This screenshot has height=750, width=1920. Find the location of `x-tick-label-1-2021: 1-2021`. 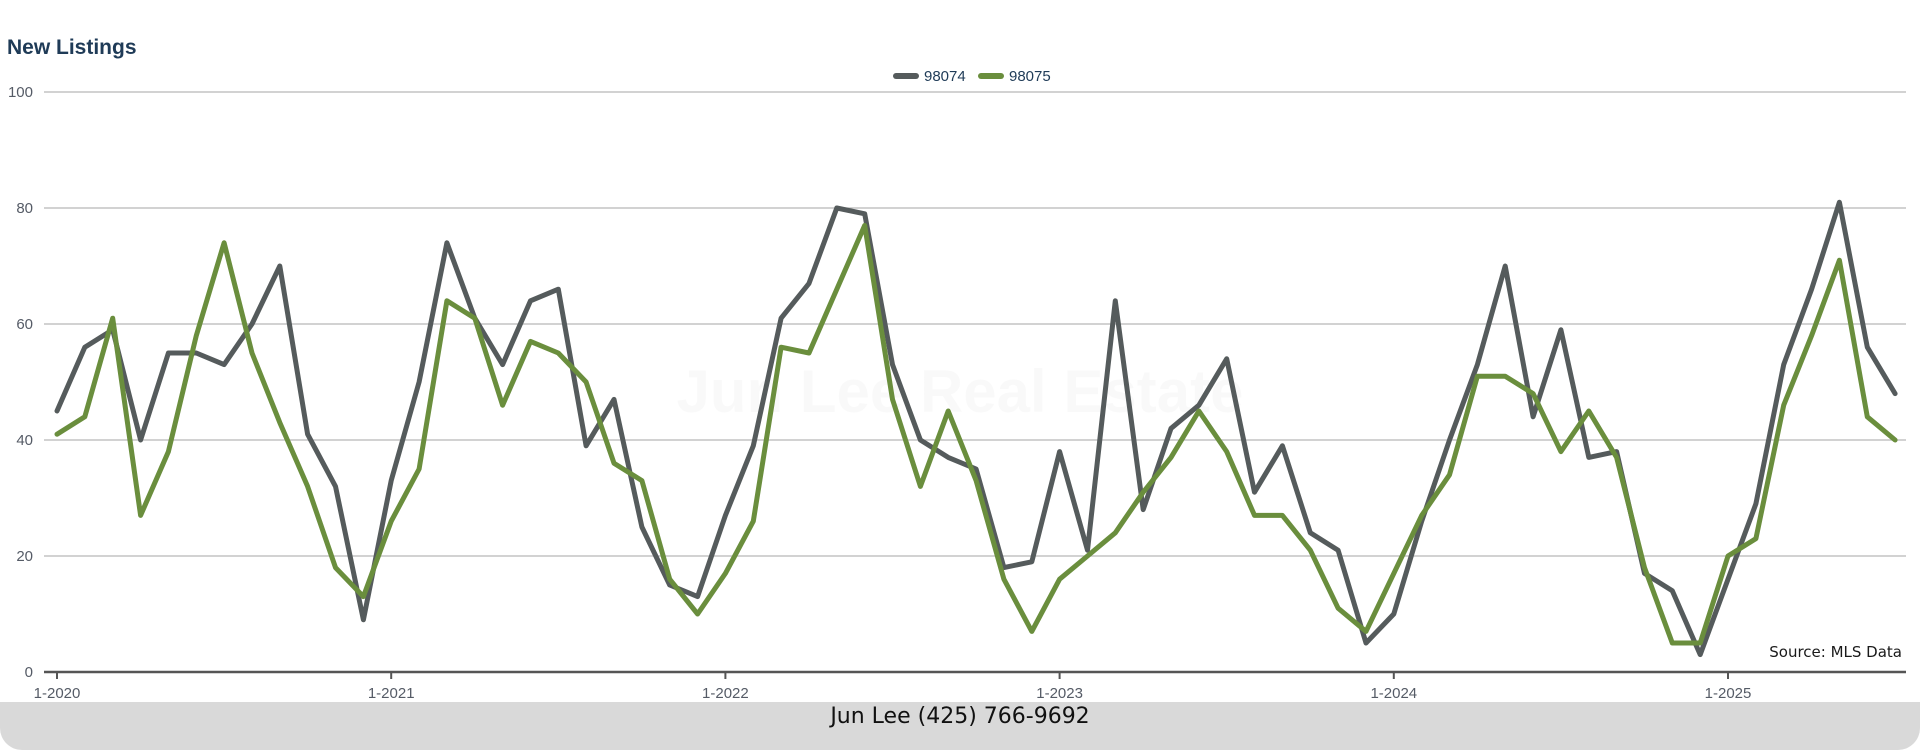

x-tick-label-1-2021: 1-2021 is located at coordinates (391, 693).